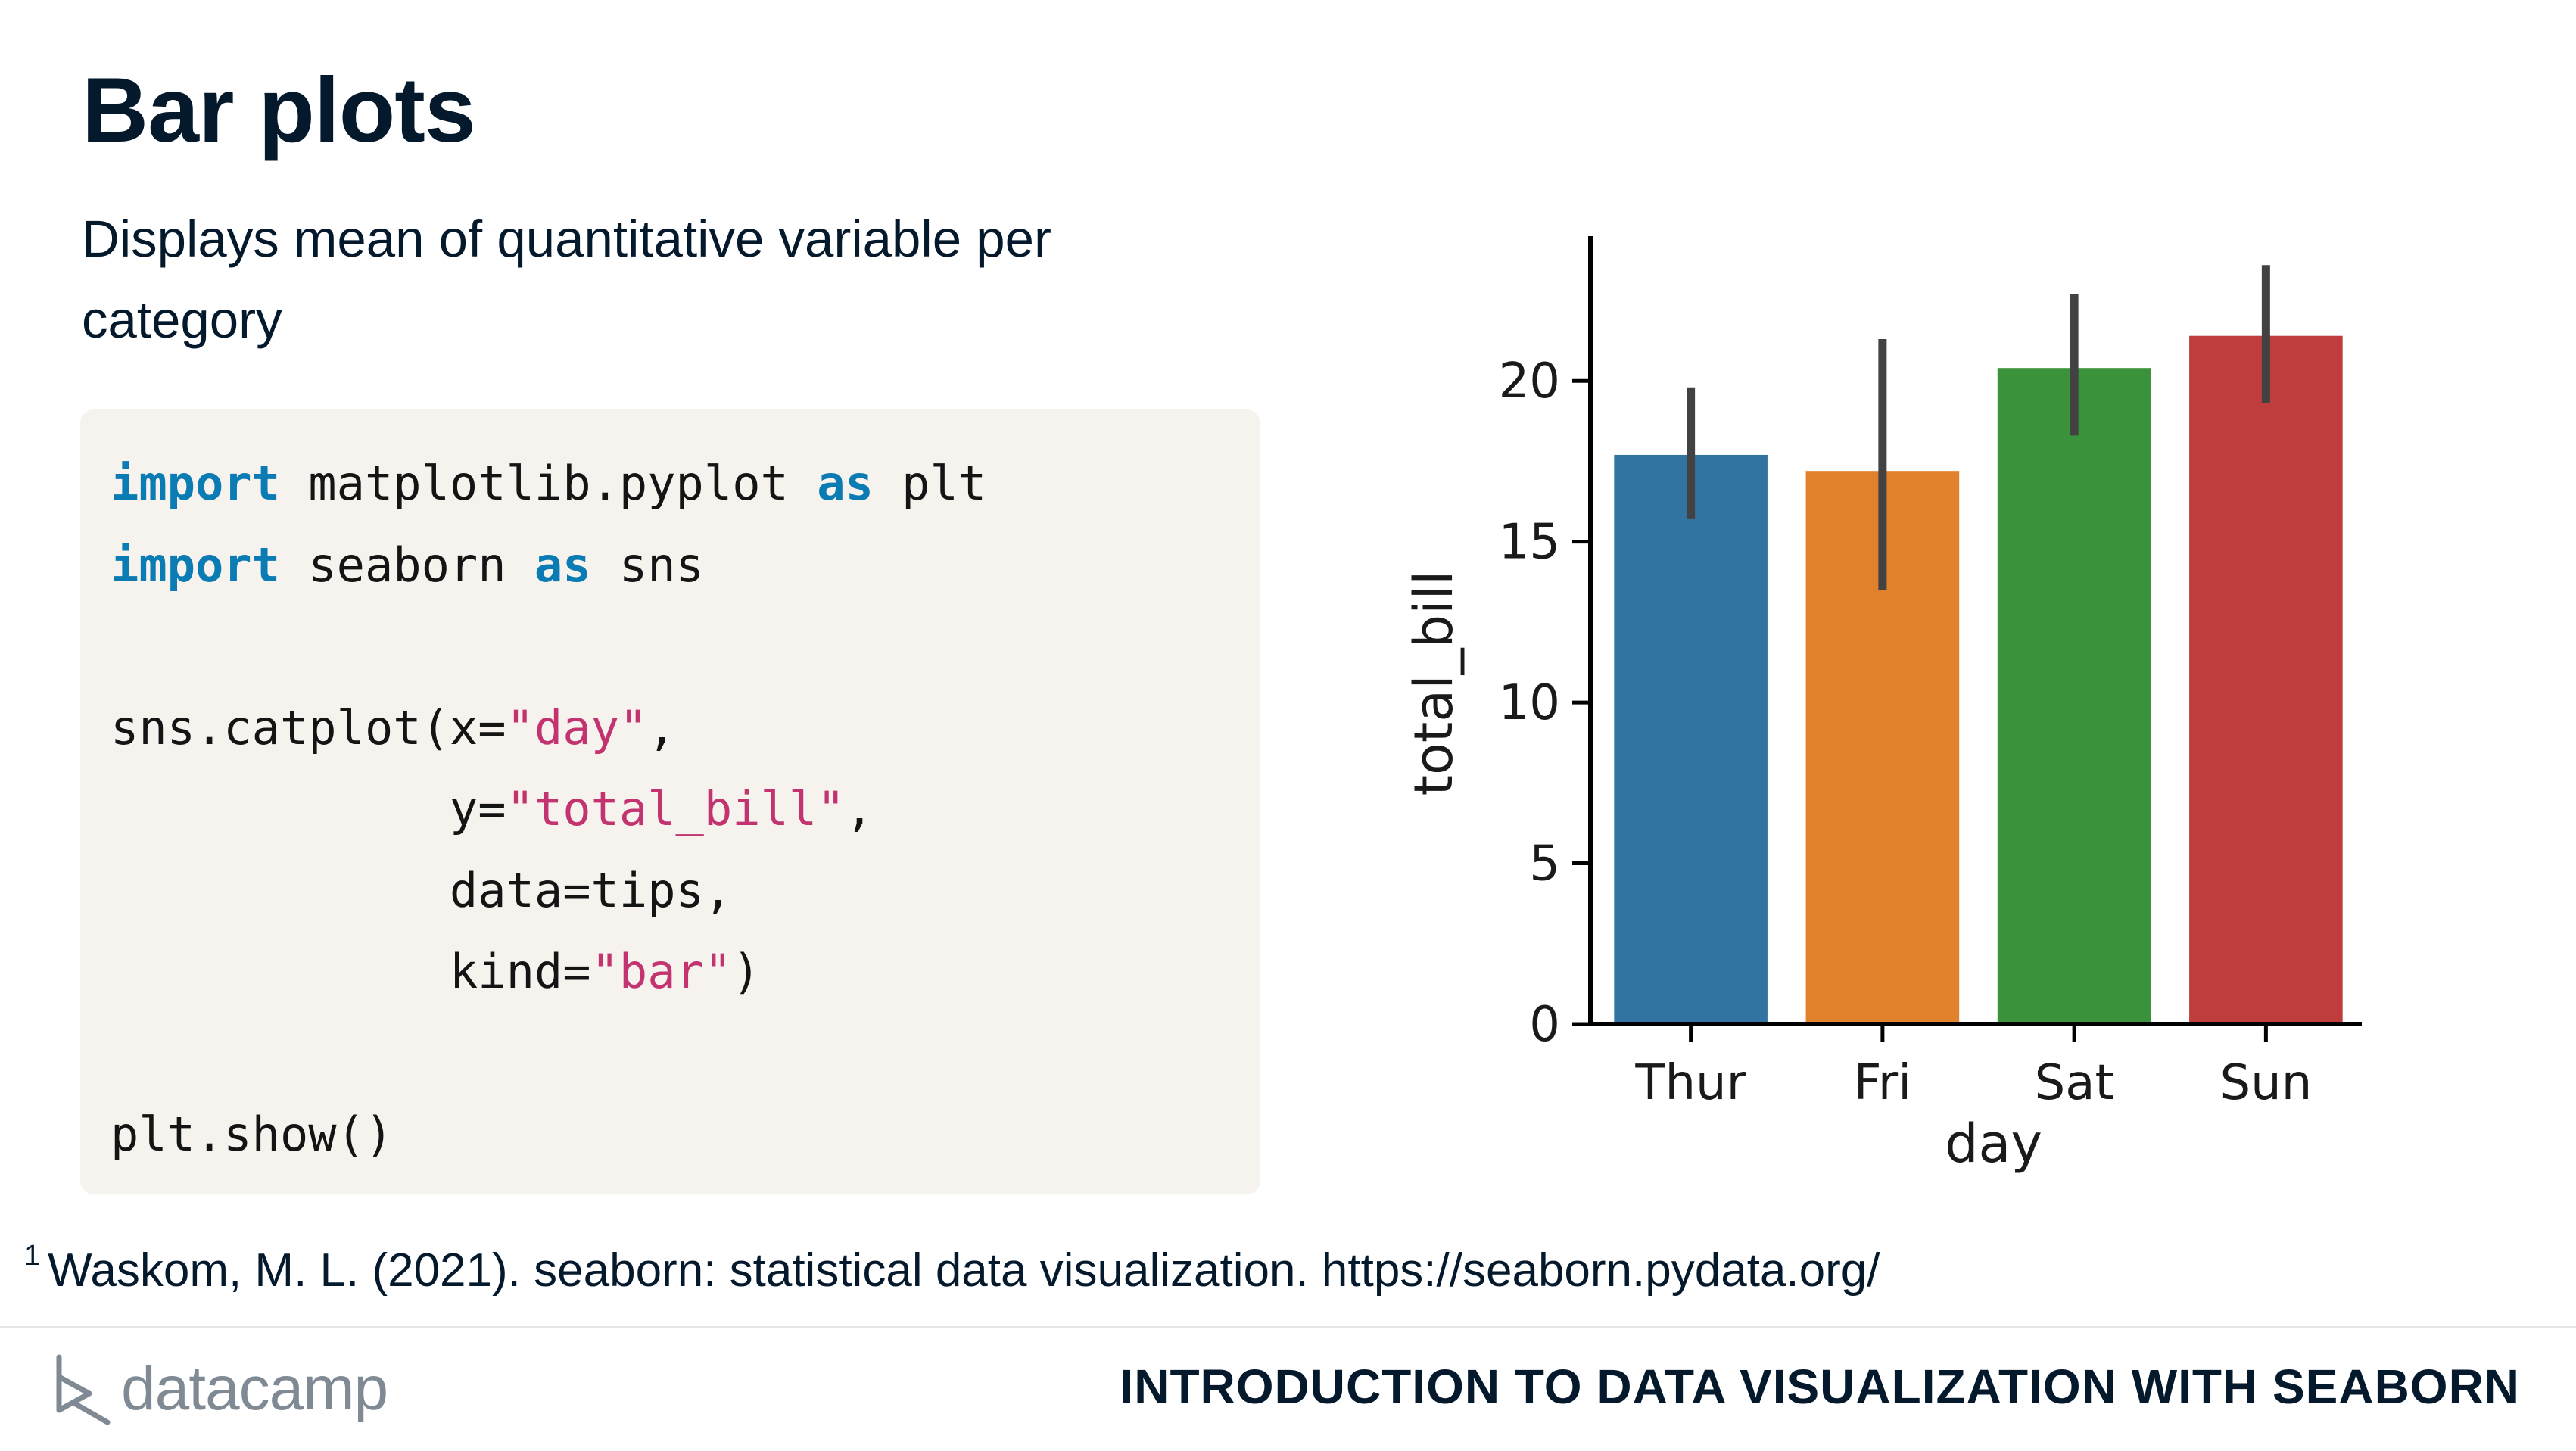 The height and width of the screenshot is (1451, 2576). What do you see at coordinates (1529, 381) in the screenshot?
I see `y-tick-label: 20` at bounding box center [1529, 381].